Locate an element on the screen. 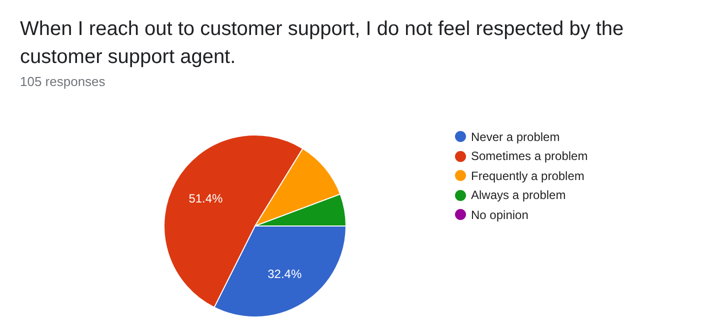  legend-label: Never a problem is located at coordinates (515, 137).